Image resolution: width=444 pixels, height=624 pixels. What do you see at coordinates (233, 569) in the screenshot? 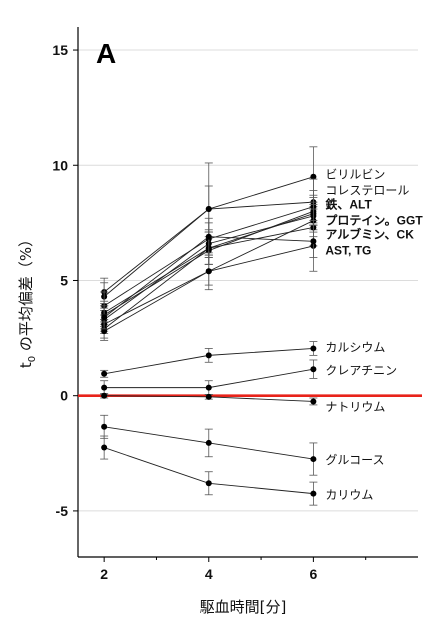
I see `x-ticks: 2 4 6` at bounding box center [233, 569].